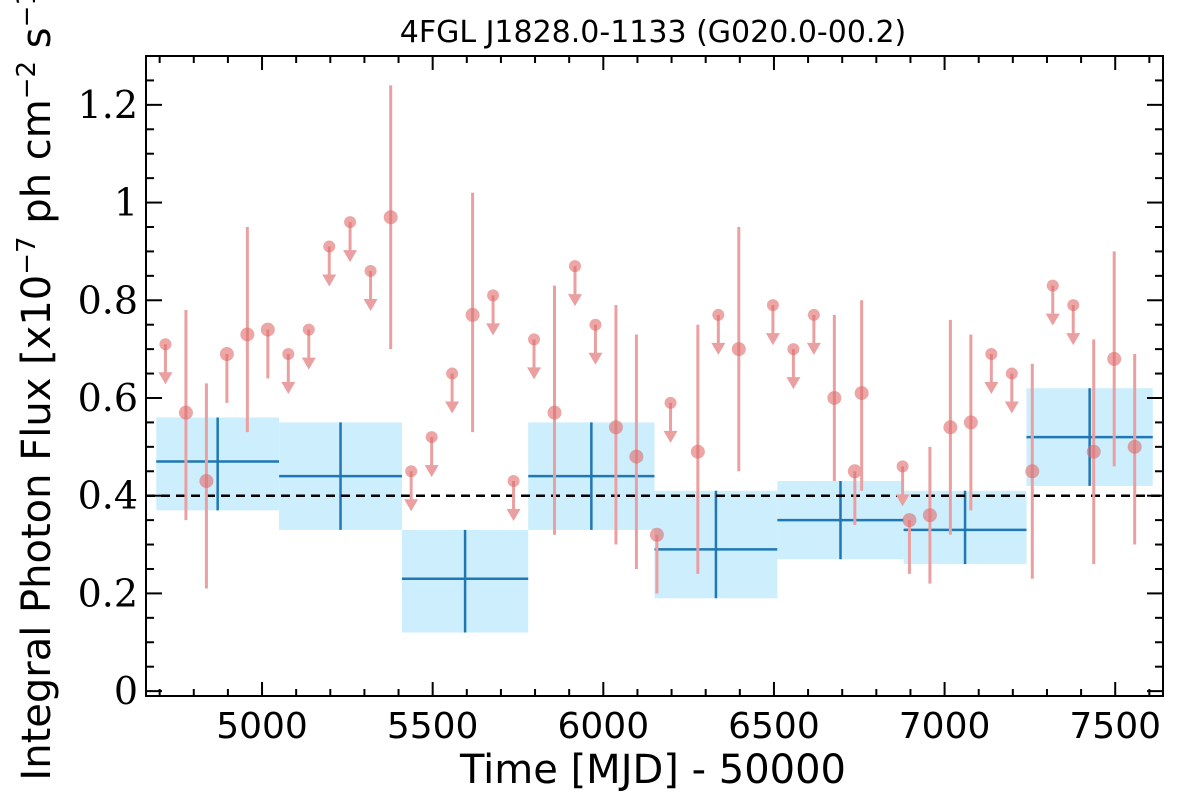 The image size is (1200, 800). Describe the element at coordinates (262, 726) in the screenshot. I see `x-tick-label-0: 5000` at that location.